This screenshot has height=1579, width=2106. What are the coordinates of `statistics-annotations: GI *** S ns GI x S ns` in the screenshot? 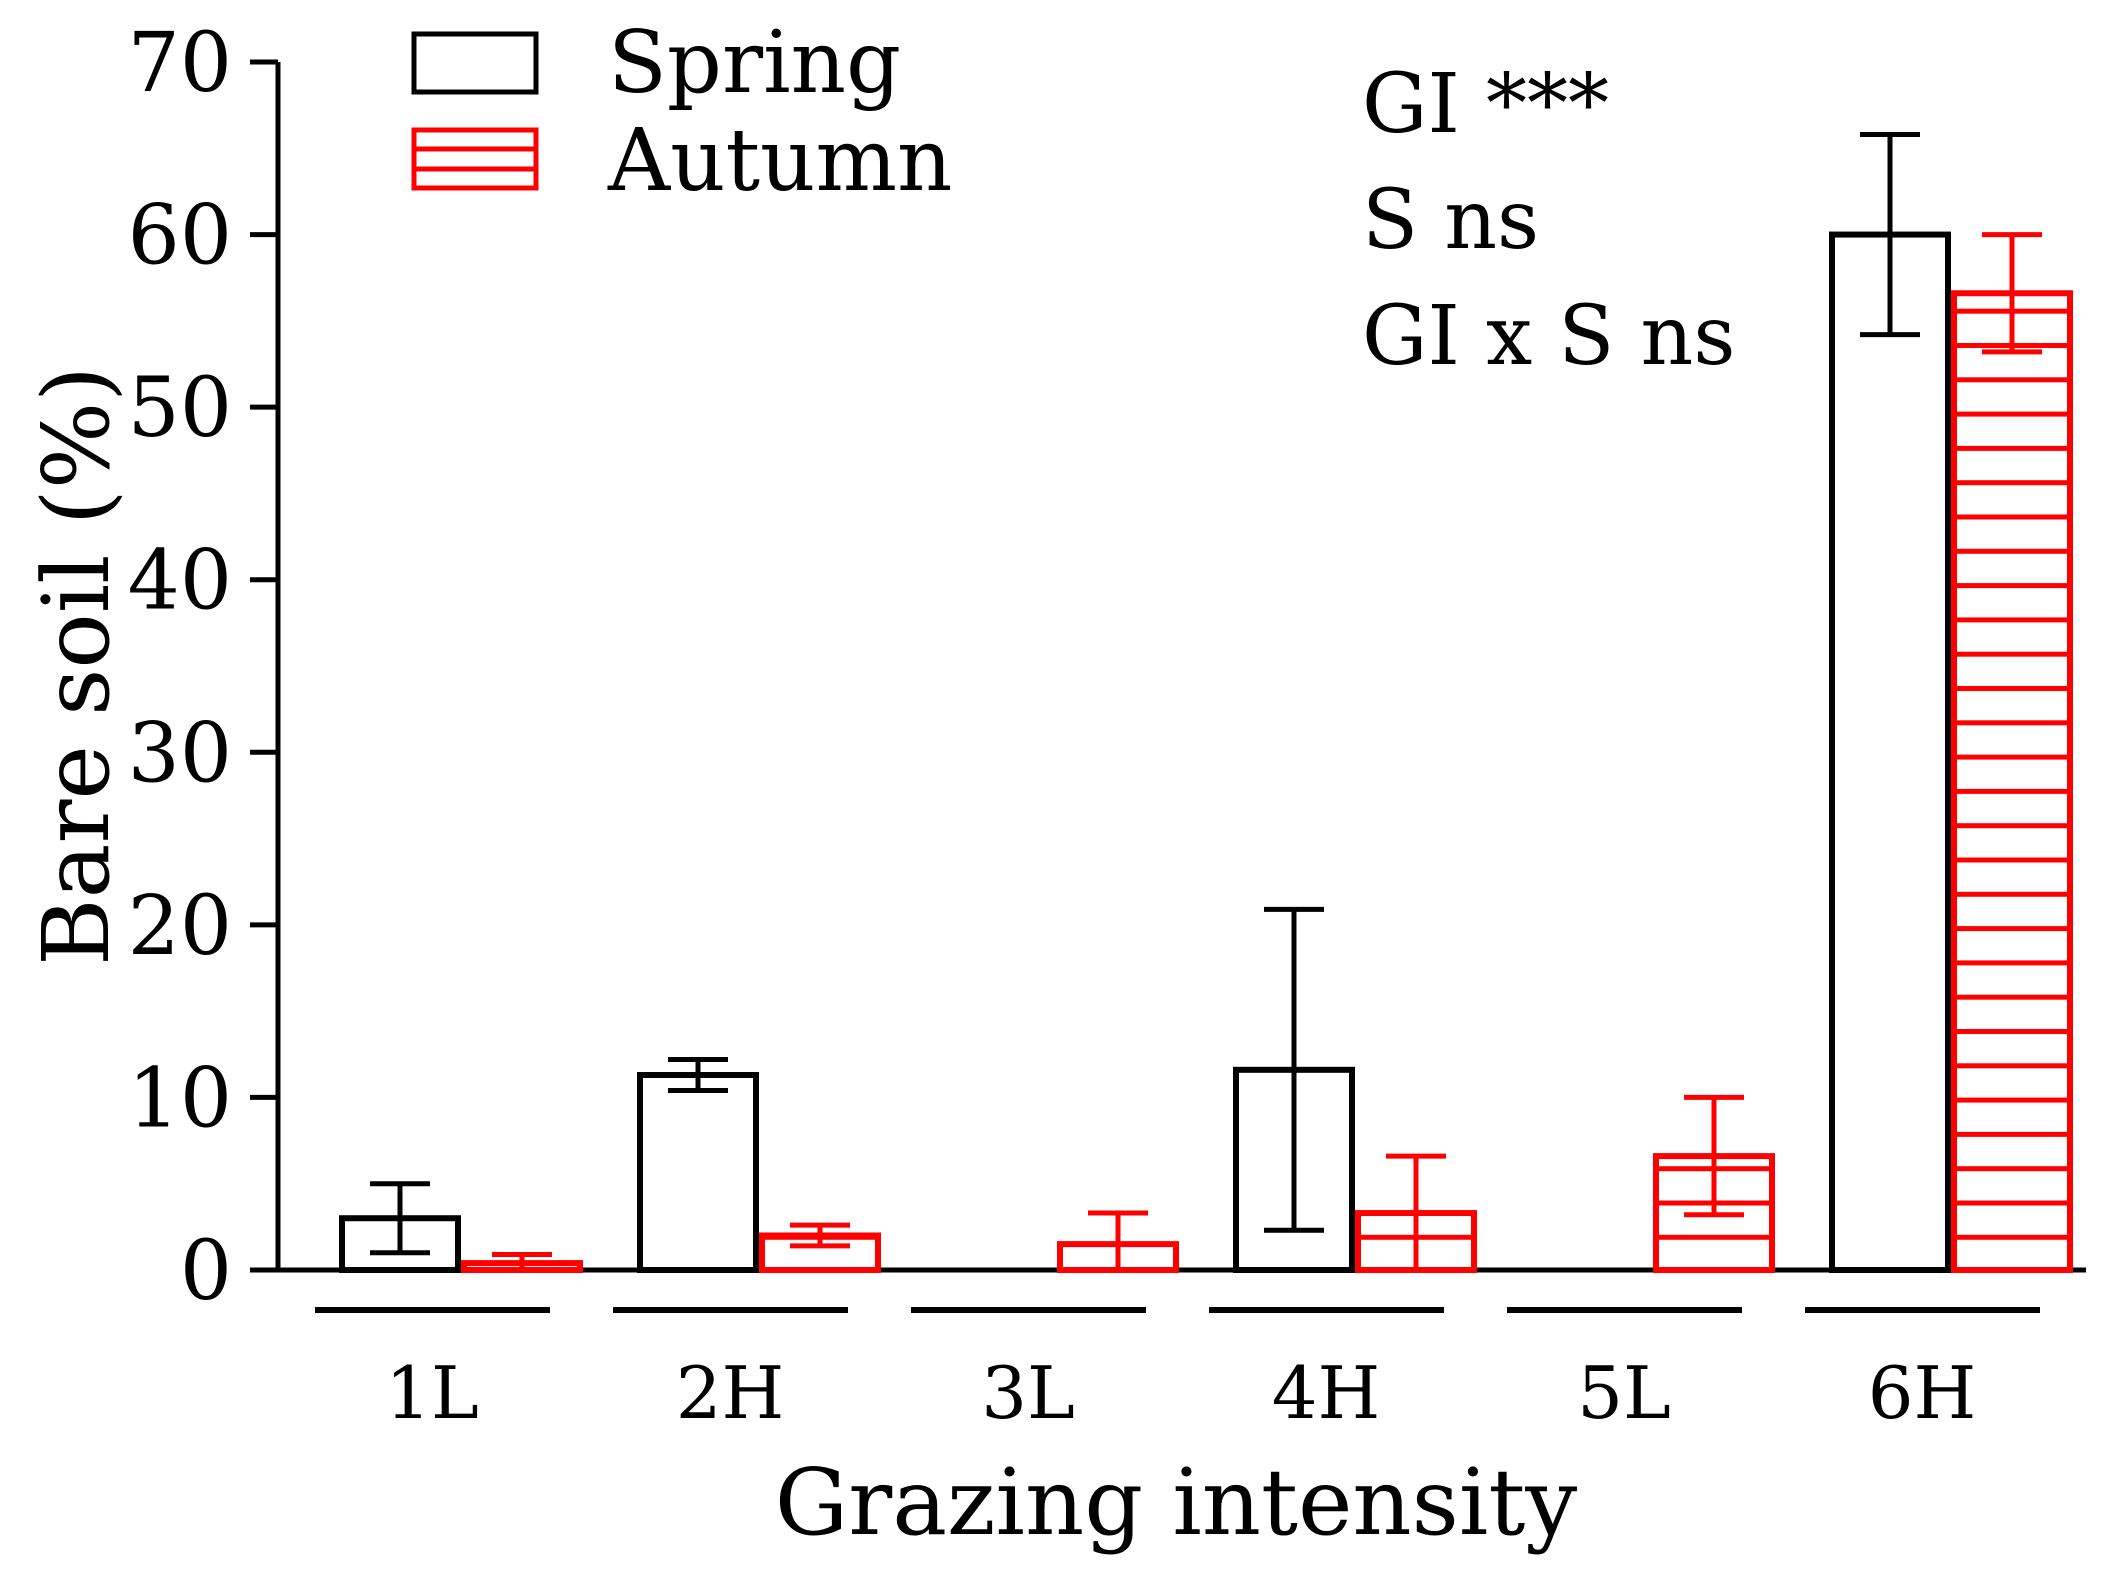 It's located at (1548, 220).